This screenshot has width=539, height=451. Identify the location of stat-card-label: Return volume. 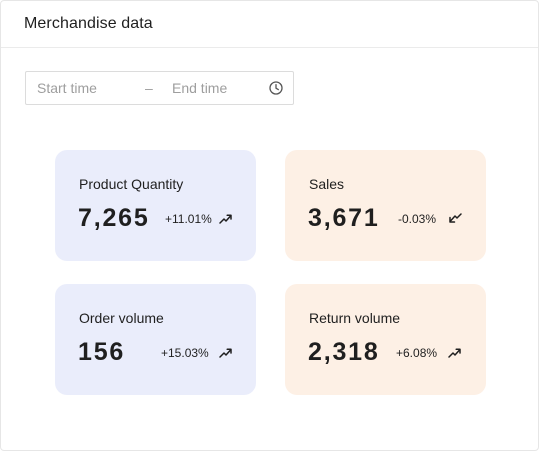
(355, 318).